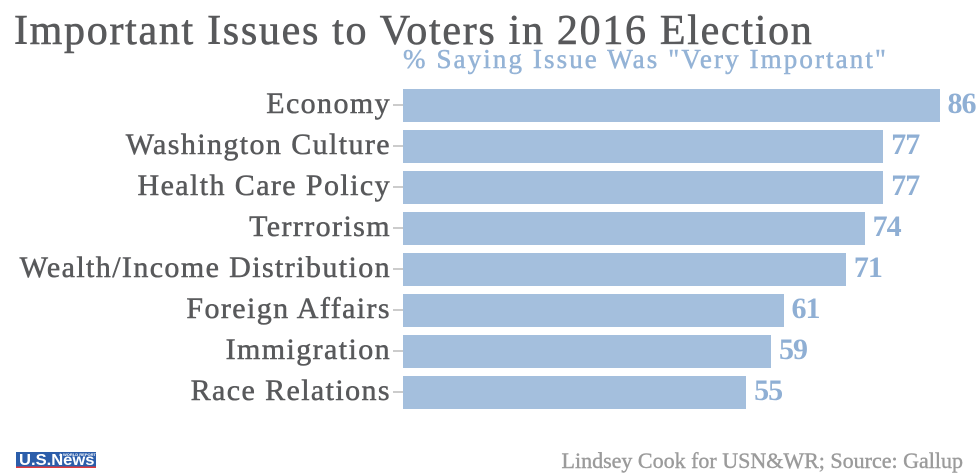 The image size is (980, 474). Describe the element at coordinates (77, 455) in the screenshot. I see `svg-text: & WORLD REPORT` at that location.